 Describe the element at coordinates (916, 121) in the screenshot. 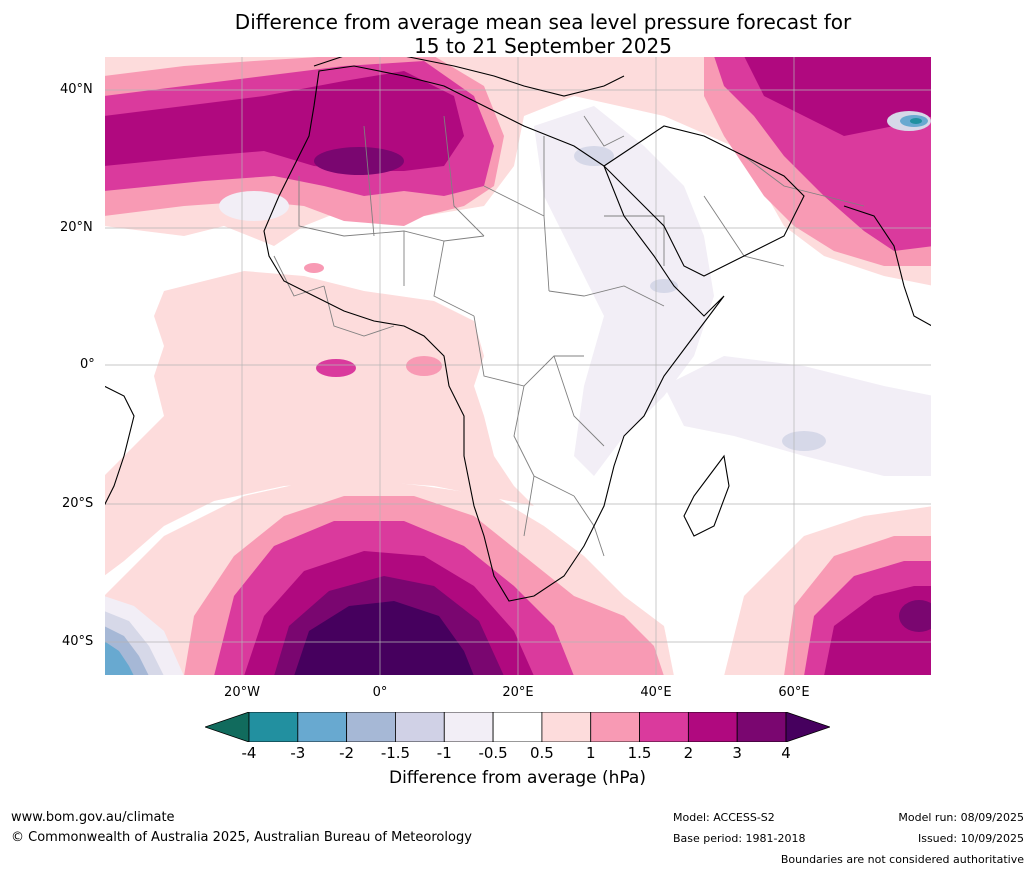

I see `anomaly-teal-iran` at that location.